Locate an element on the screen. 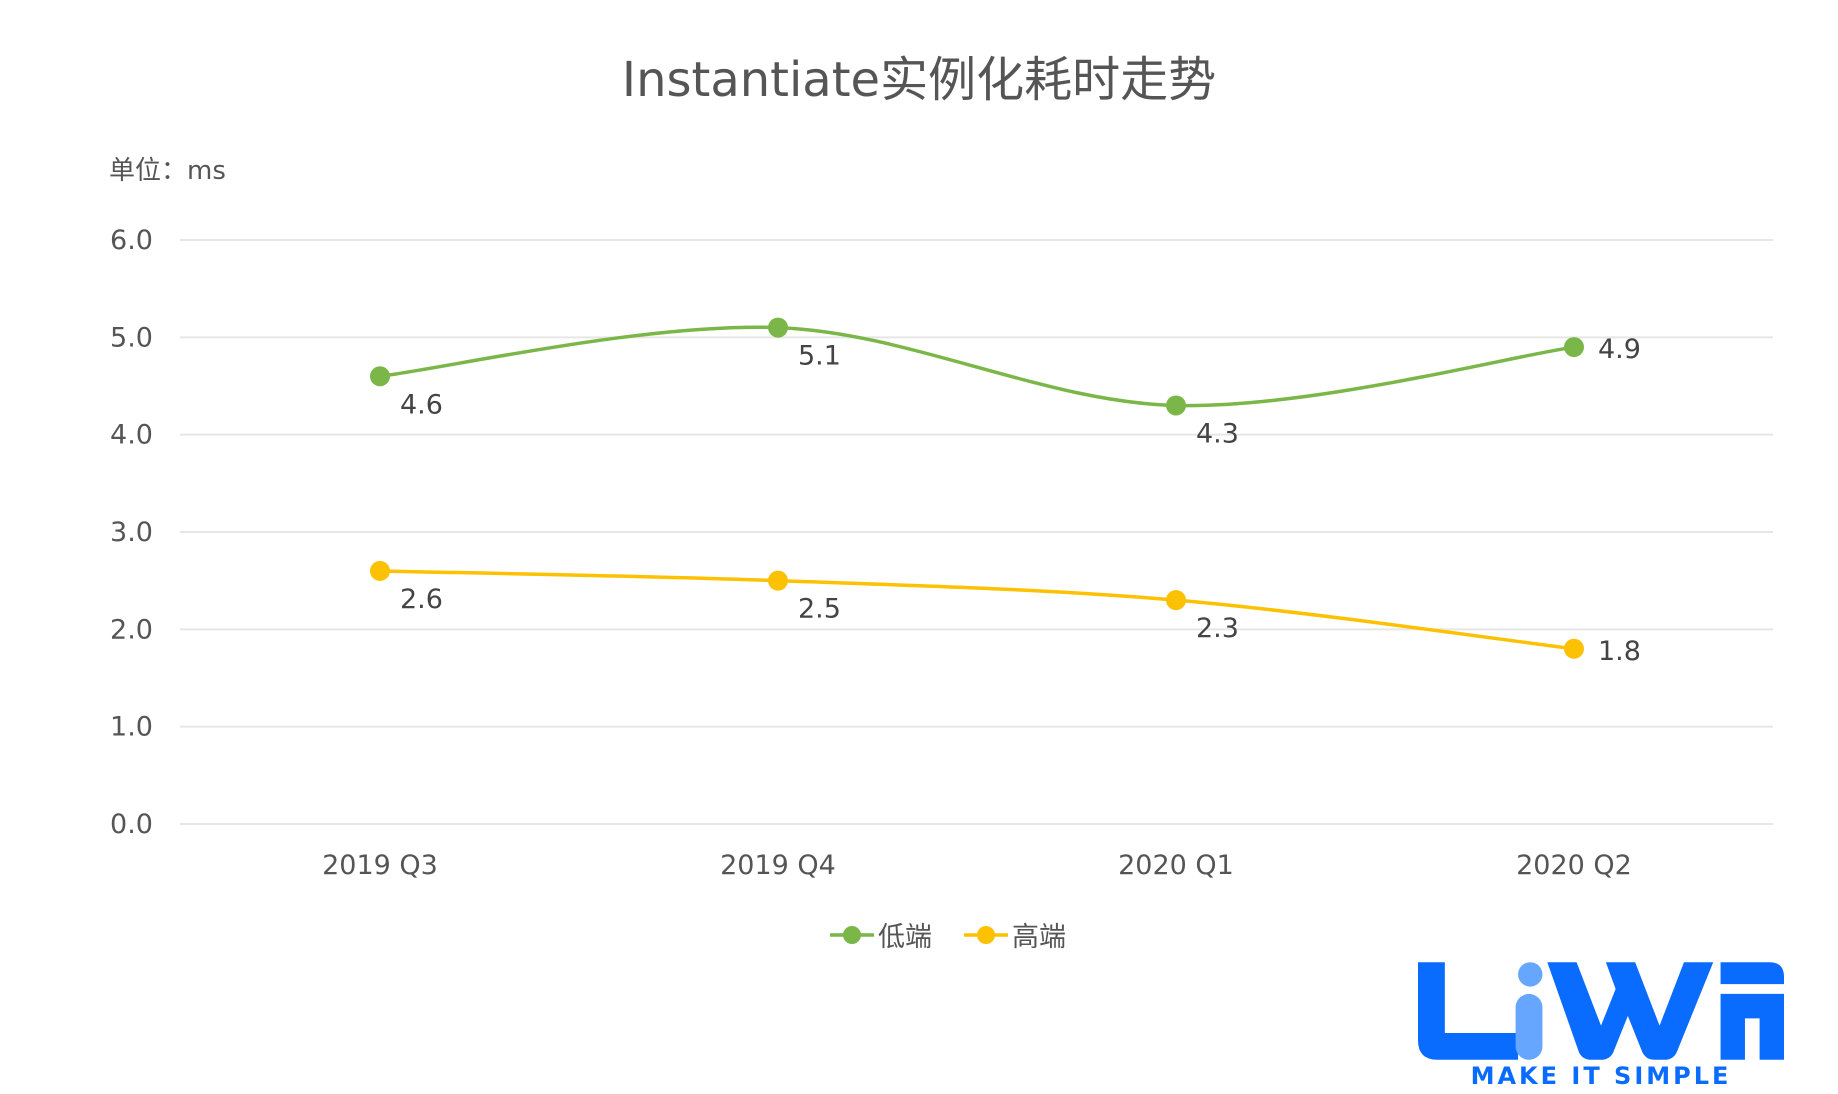  logo-tagline: MAKE IT SIMPLE is located at coordinates (1601, 1076).